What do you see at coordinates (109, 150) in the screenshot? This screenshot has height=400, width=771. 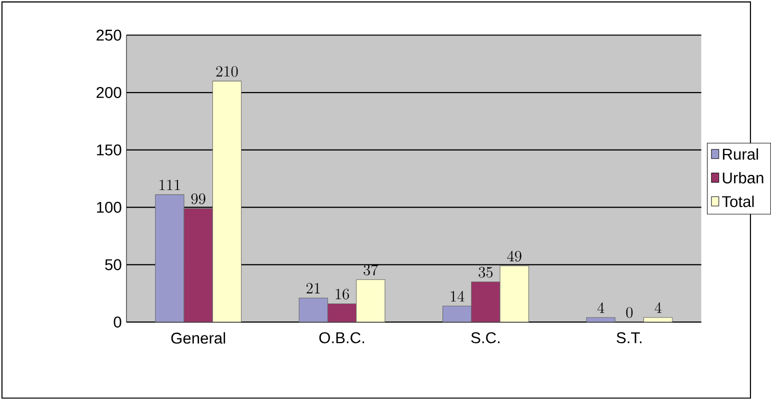 I see `y-tick-label: 150` at bounding box center [109, 150].